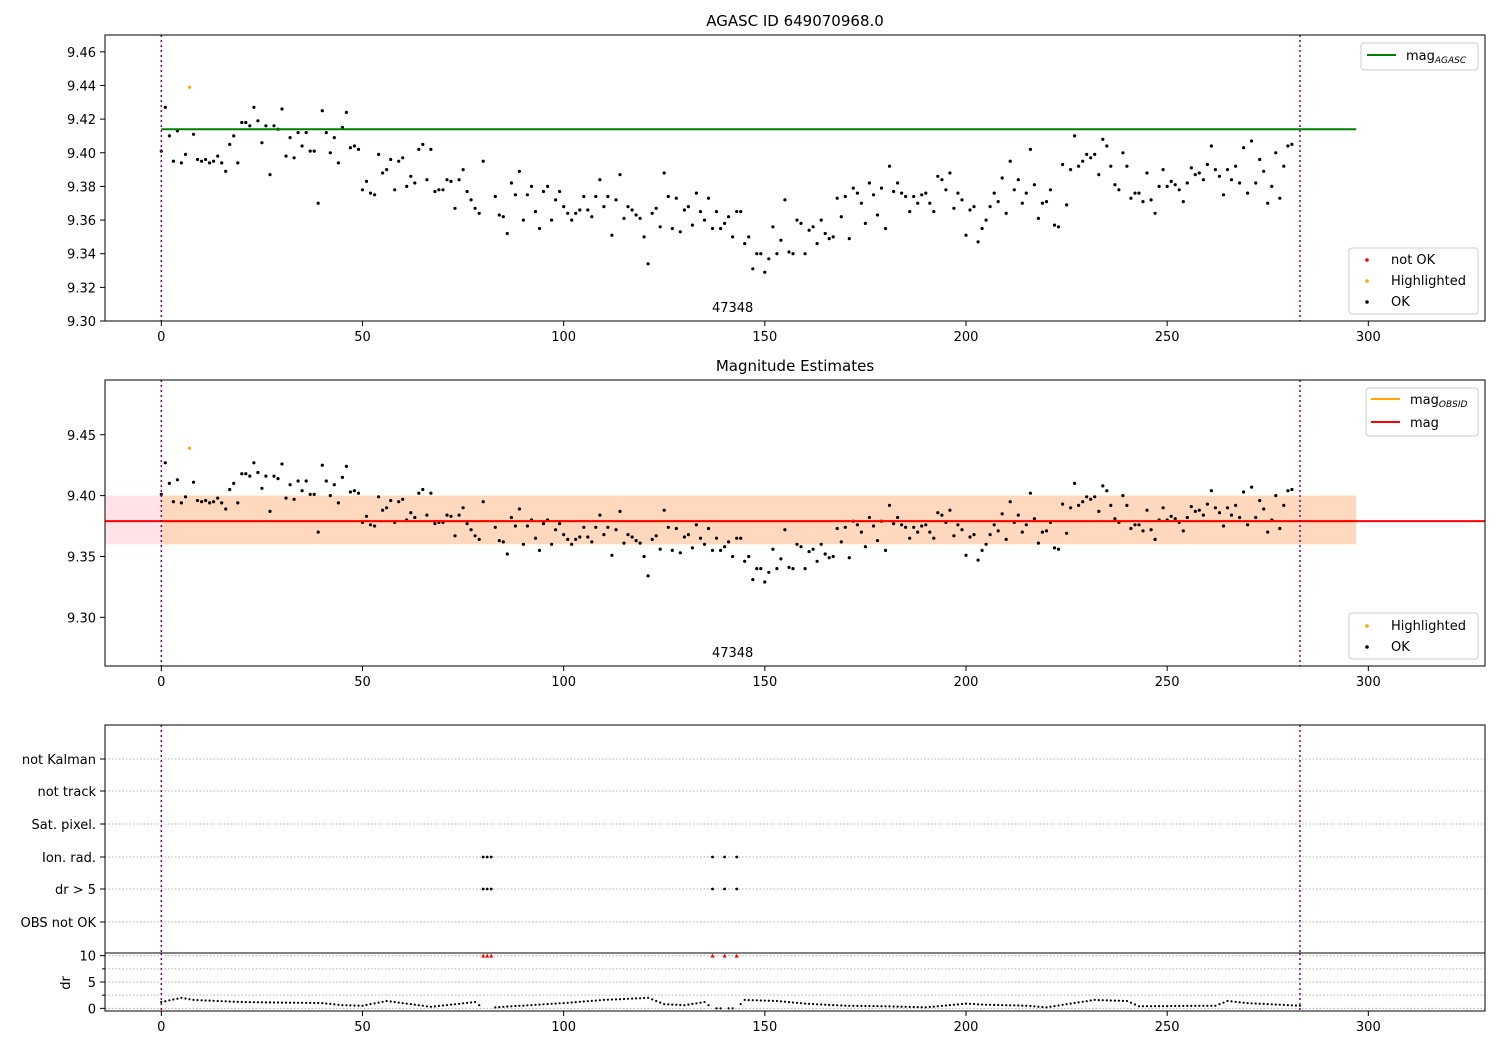 The image size is (1500, 1050). I want to click on x-tick-label: 200, so click(966, 682).